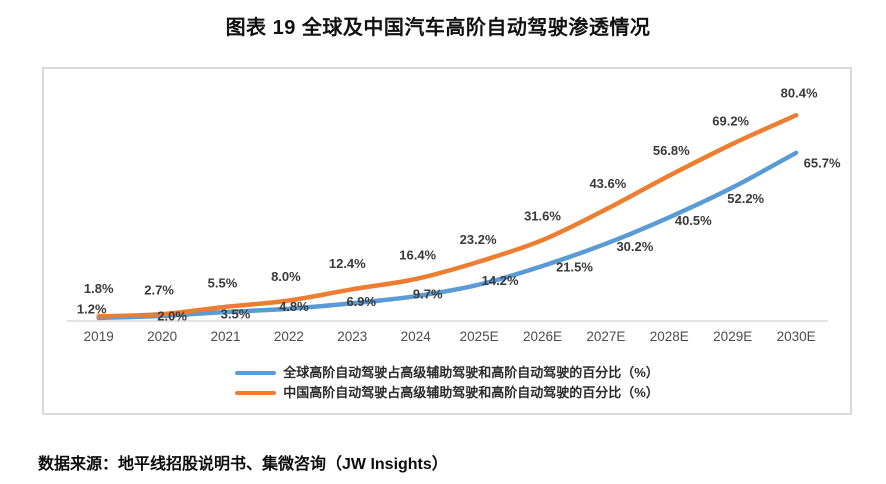 This screenshot has width=886, height=484. I want to click on chart-title: 图表 19 全球及中国汽车高阶自动驾驶渗透情况, so click(438, 28).